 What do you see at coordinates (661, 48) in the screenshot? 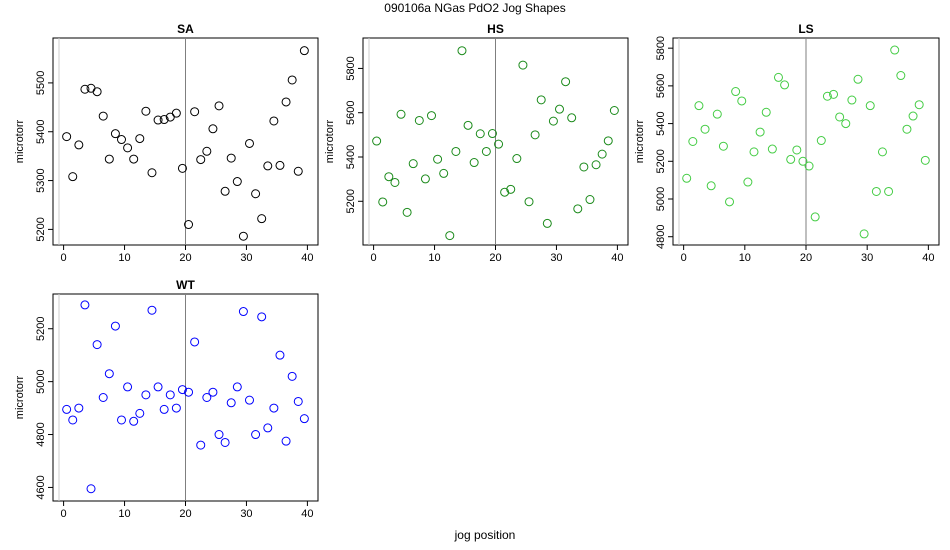
I see `panel-ls-y-tick-label: 5800` at bounding box center [661, 48].